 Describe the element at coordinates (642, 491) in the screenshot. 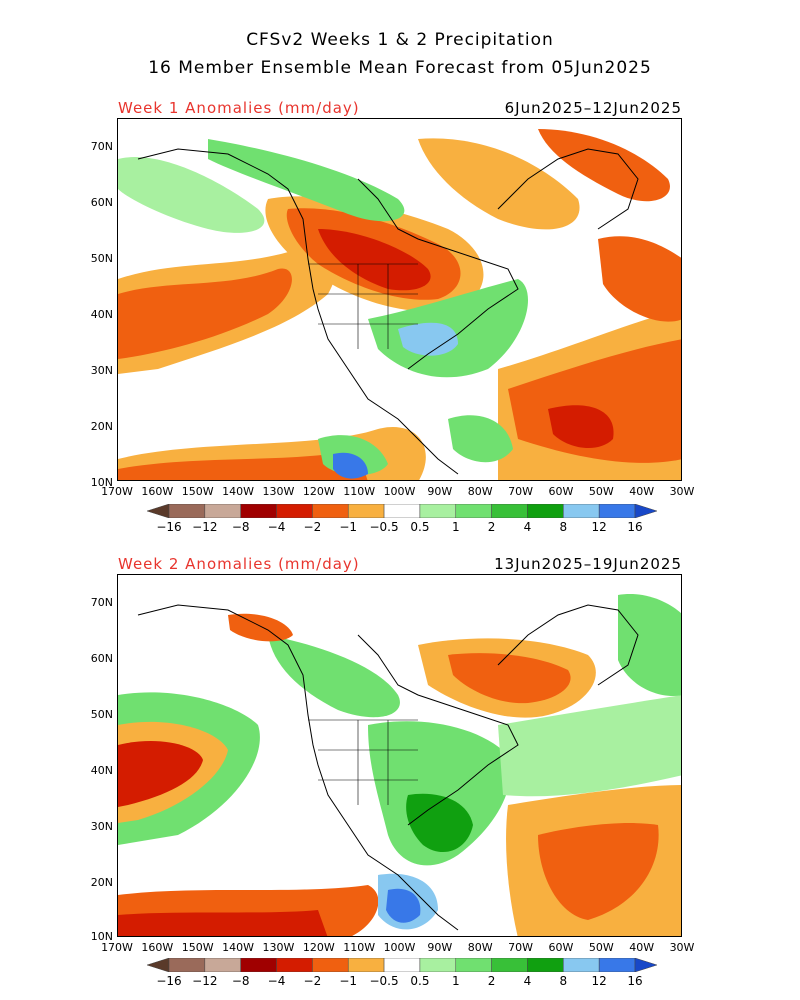

I see `lon-label: 40W` at that location.